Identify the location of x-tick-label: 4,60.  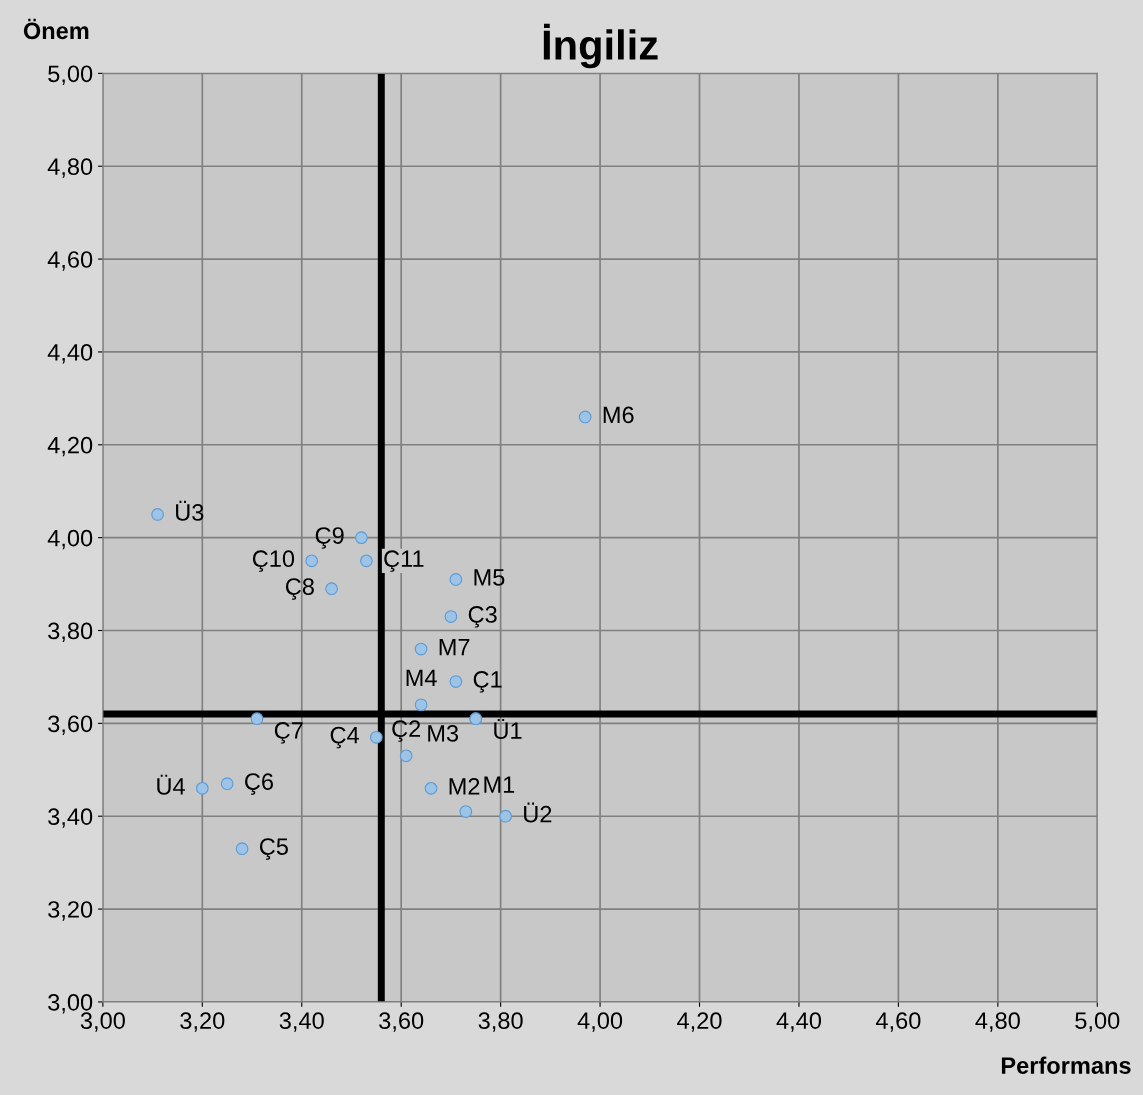
(898, 1022).